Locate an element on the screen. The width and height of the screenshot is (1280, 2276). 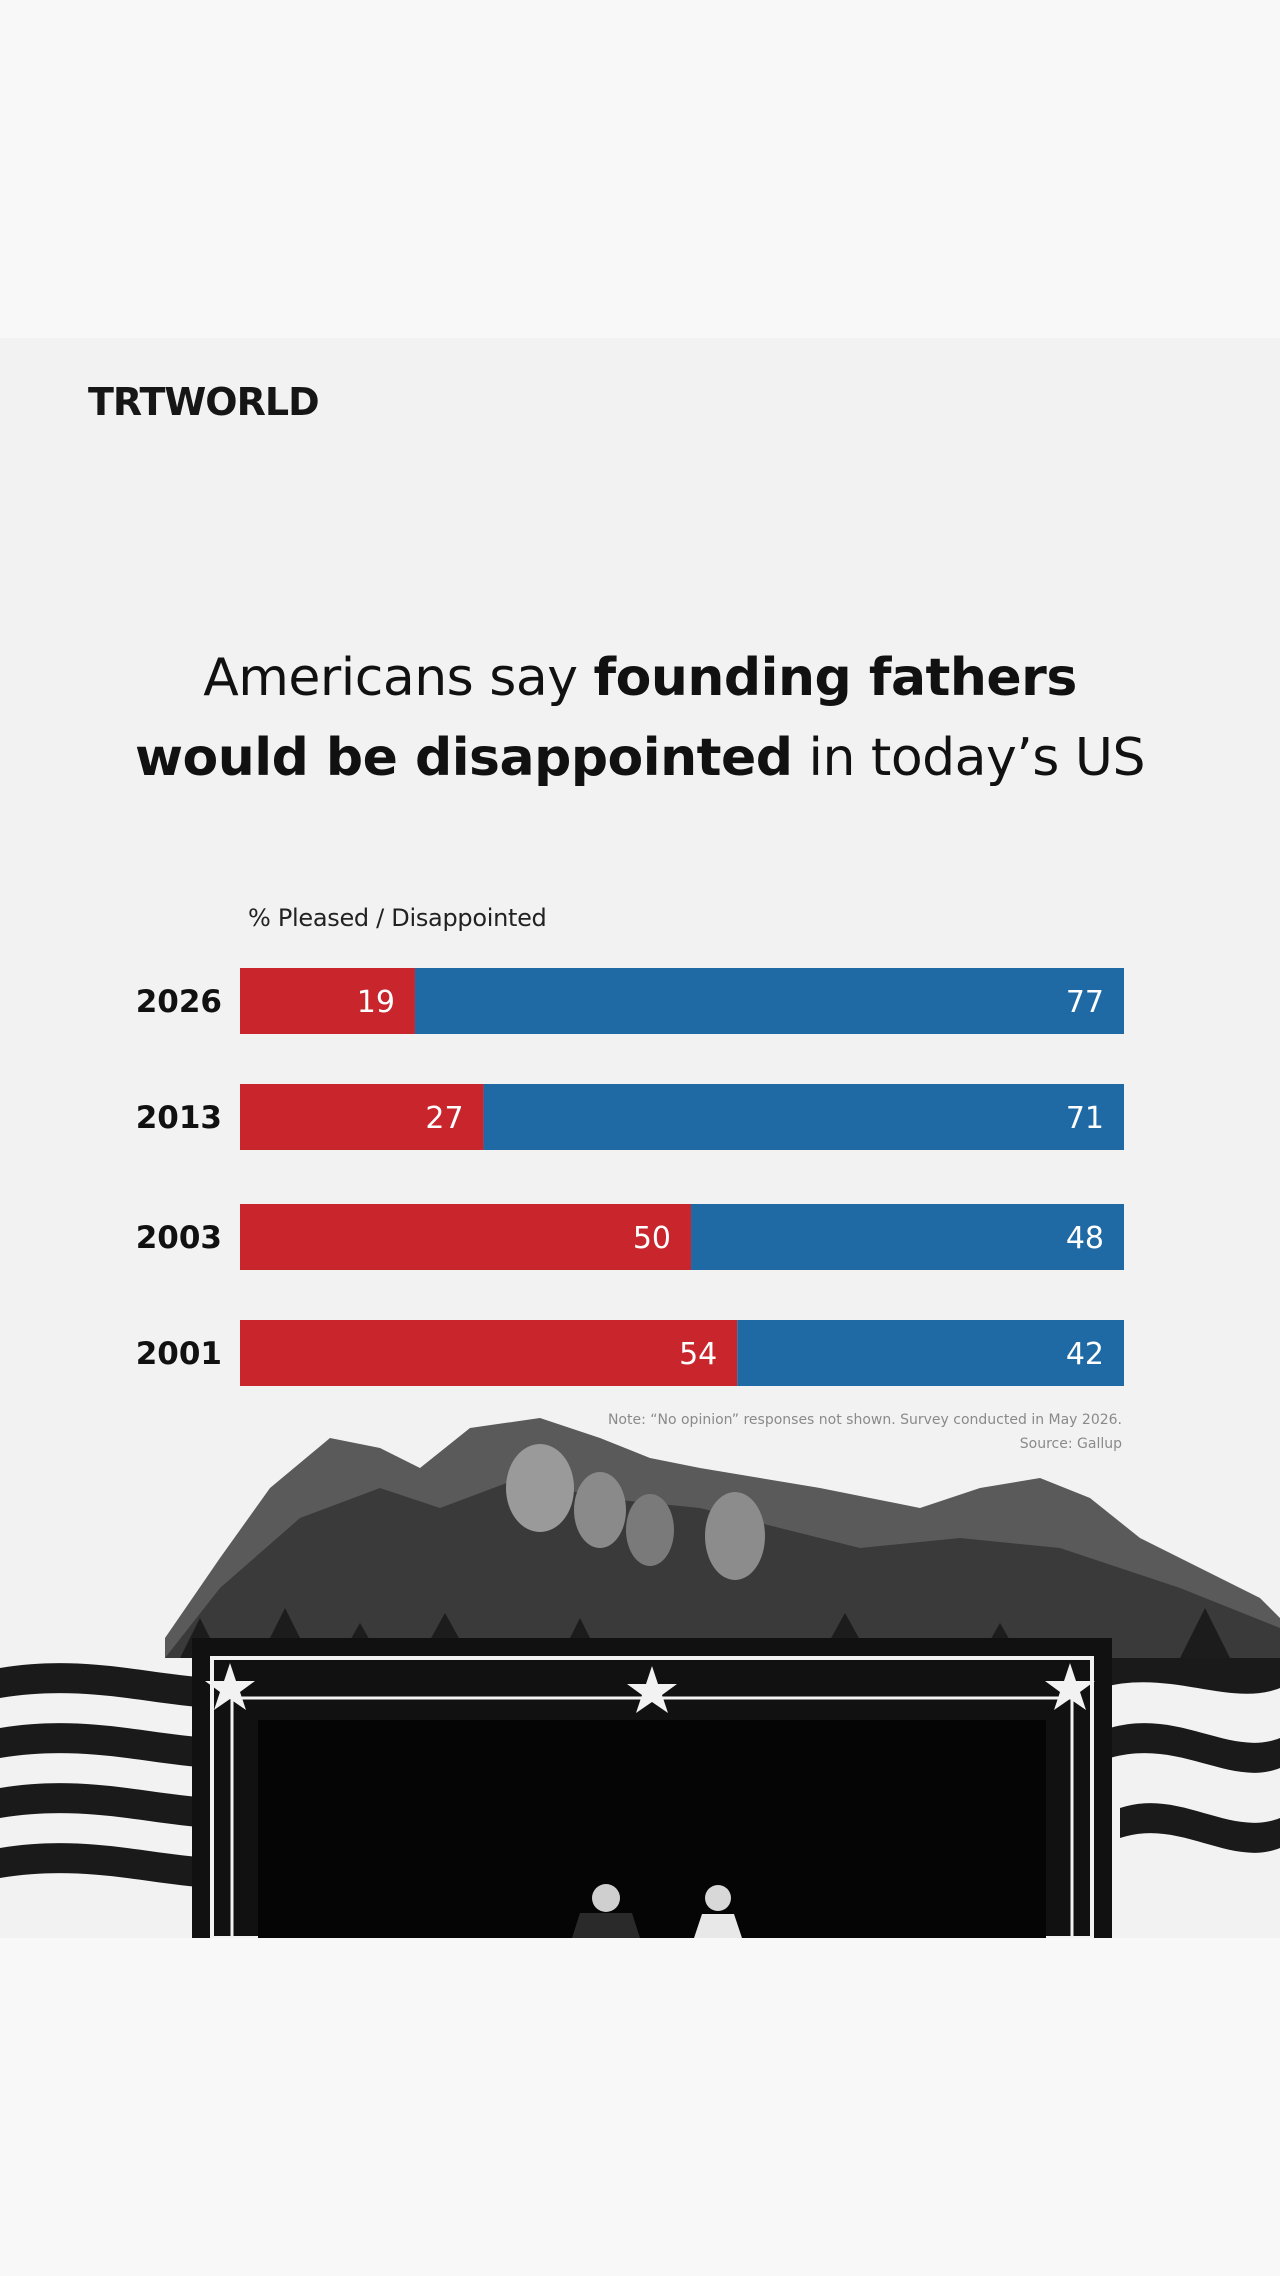
title-bold2: would be disappointed is located at coordinates (463, 758).